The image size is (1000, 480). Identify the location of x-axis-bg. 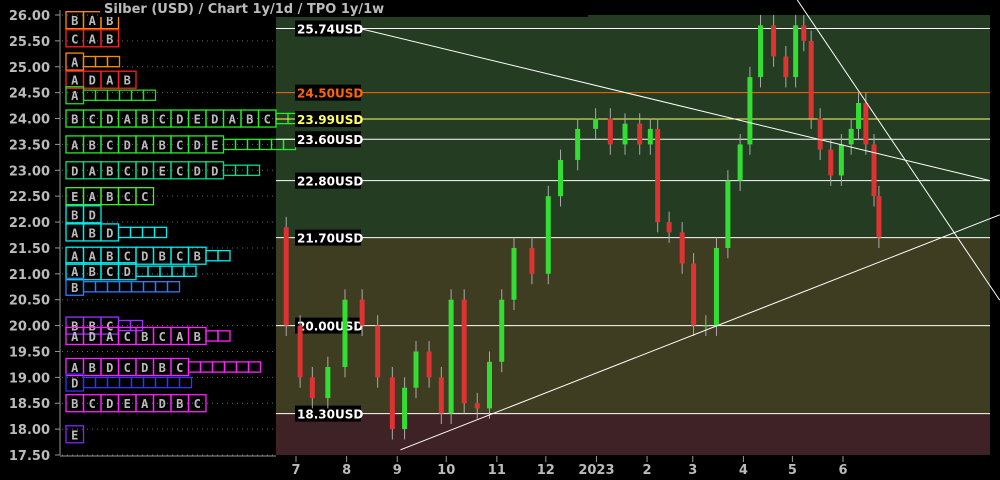
(633, 467).